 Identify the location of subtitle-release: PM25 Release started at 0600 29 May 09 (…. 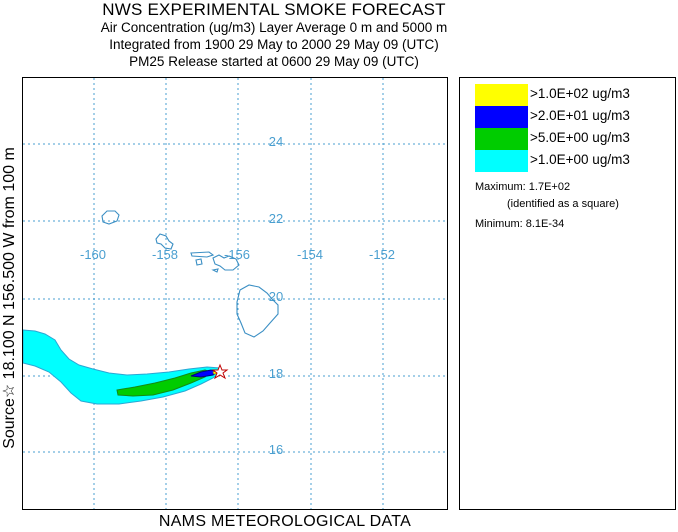
(274, 61).